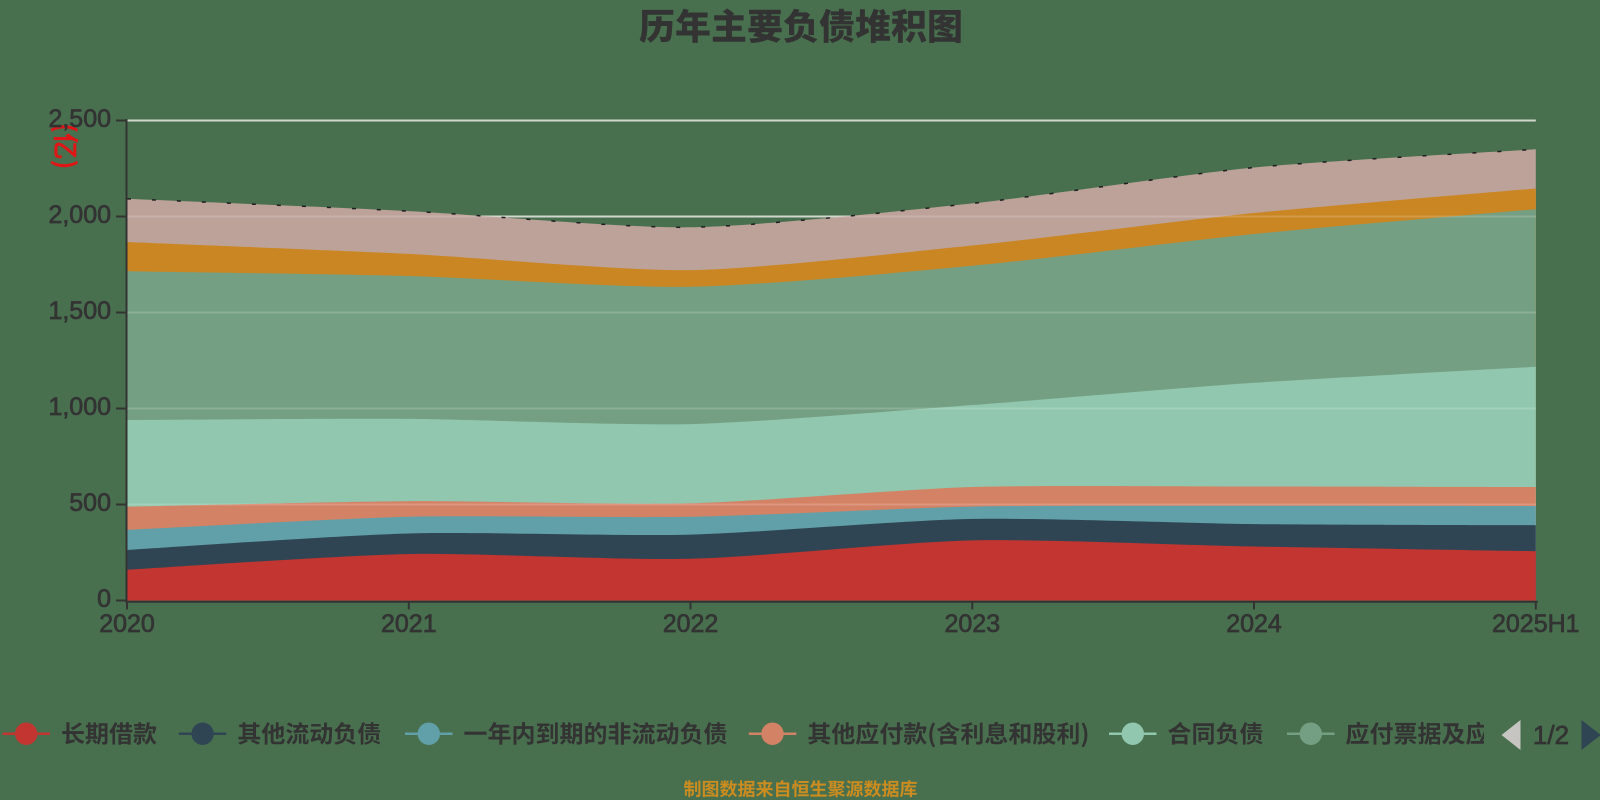 The width and height of the screenshot is (1600, 800). What do you see at coordinates (104, 599) in the screenshot?
I see `svg-text: 0` at bounding box center [104, 599].